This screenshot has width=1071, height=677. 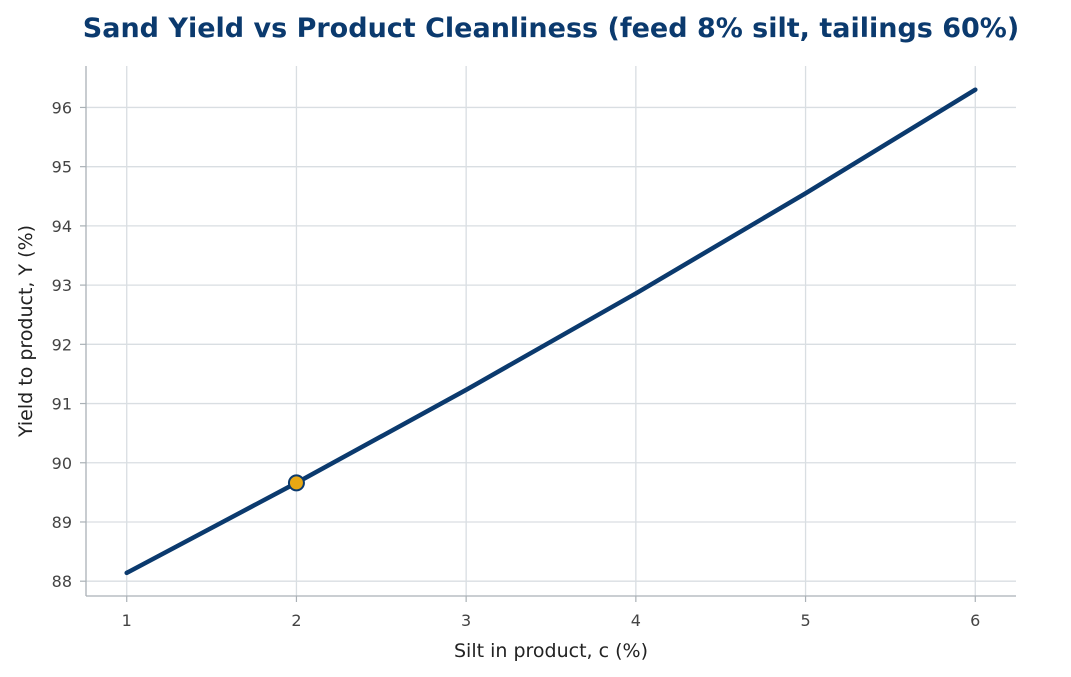 I want to click on x-tick-label: 3, so click(x=466, y=620).